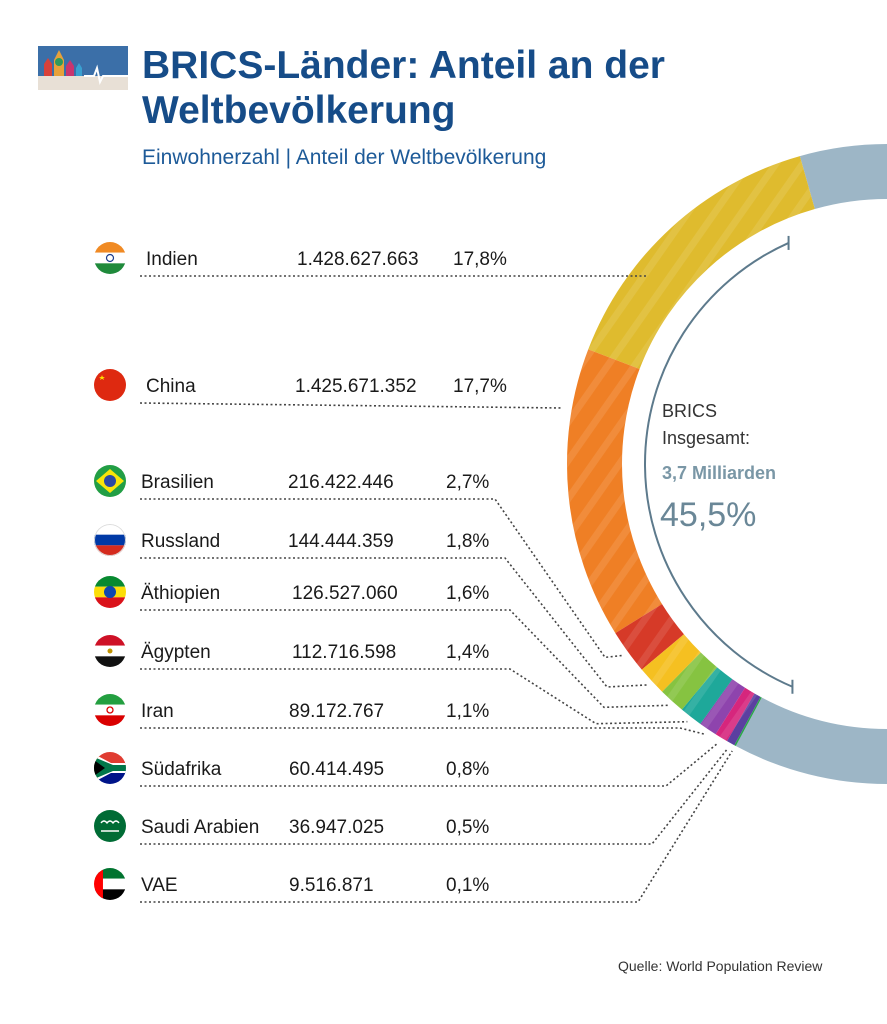  I want to click on row-china: China 1.425.671.352 17,7%, so click(300, 385).